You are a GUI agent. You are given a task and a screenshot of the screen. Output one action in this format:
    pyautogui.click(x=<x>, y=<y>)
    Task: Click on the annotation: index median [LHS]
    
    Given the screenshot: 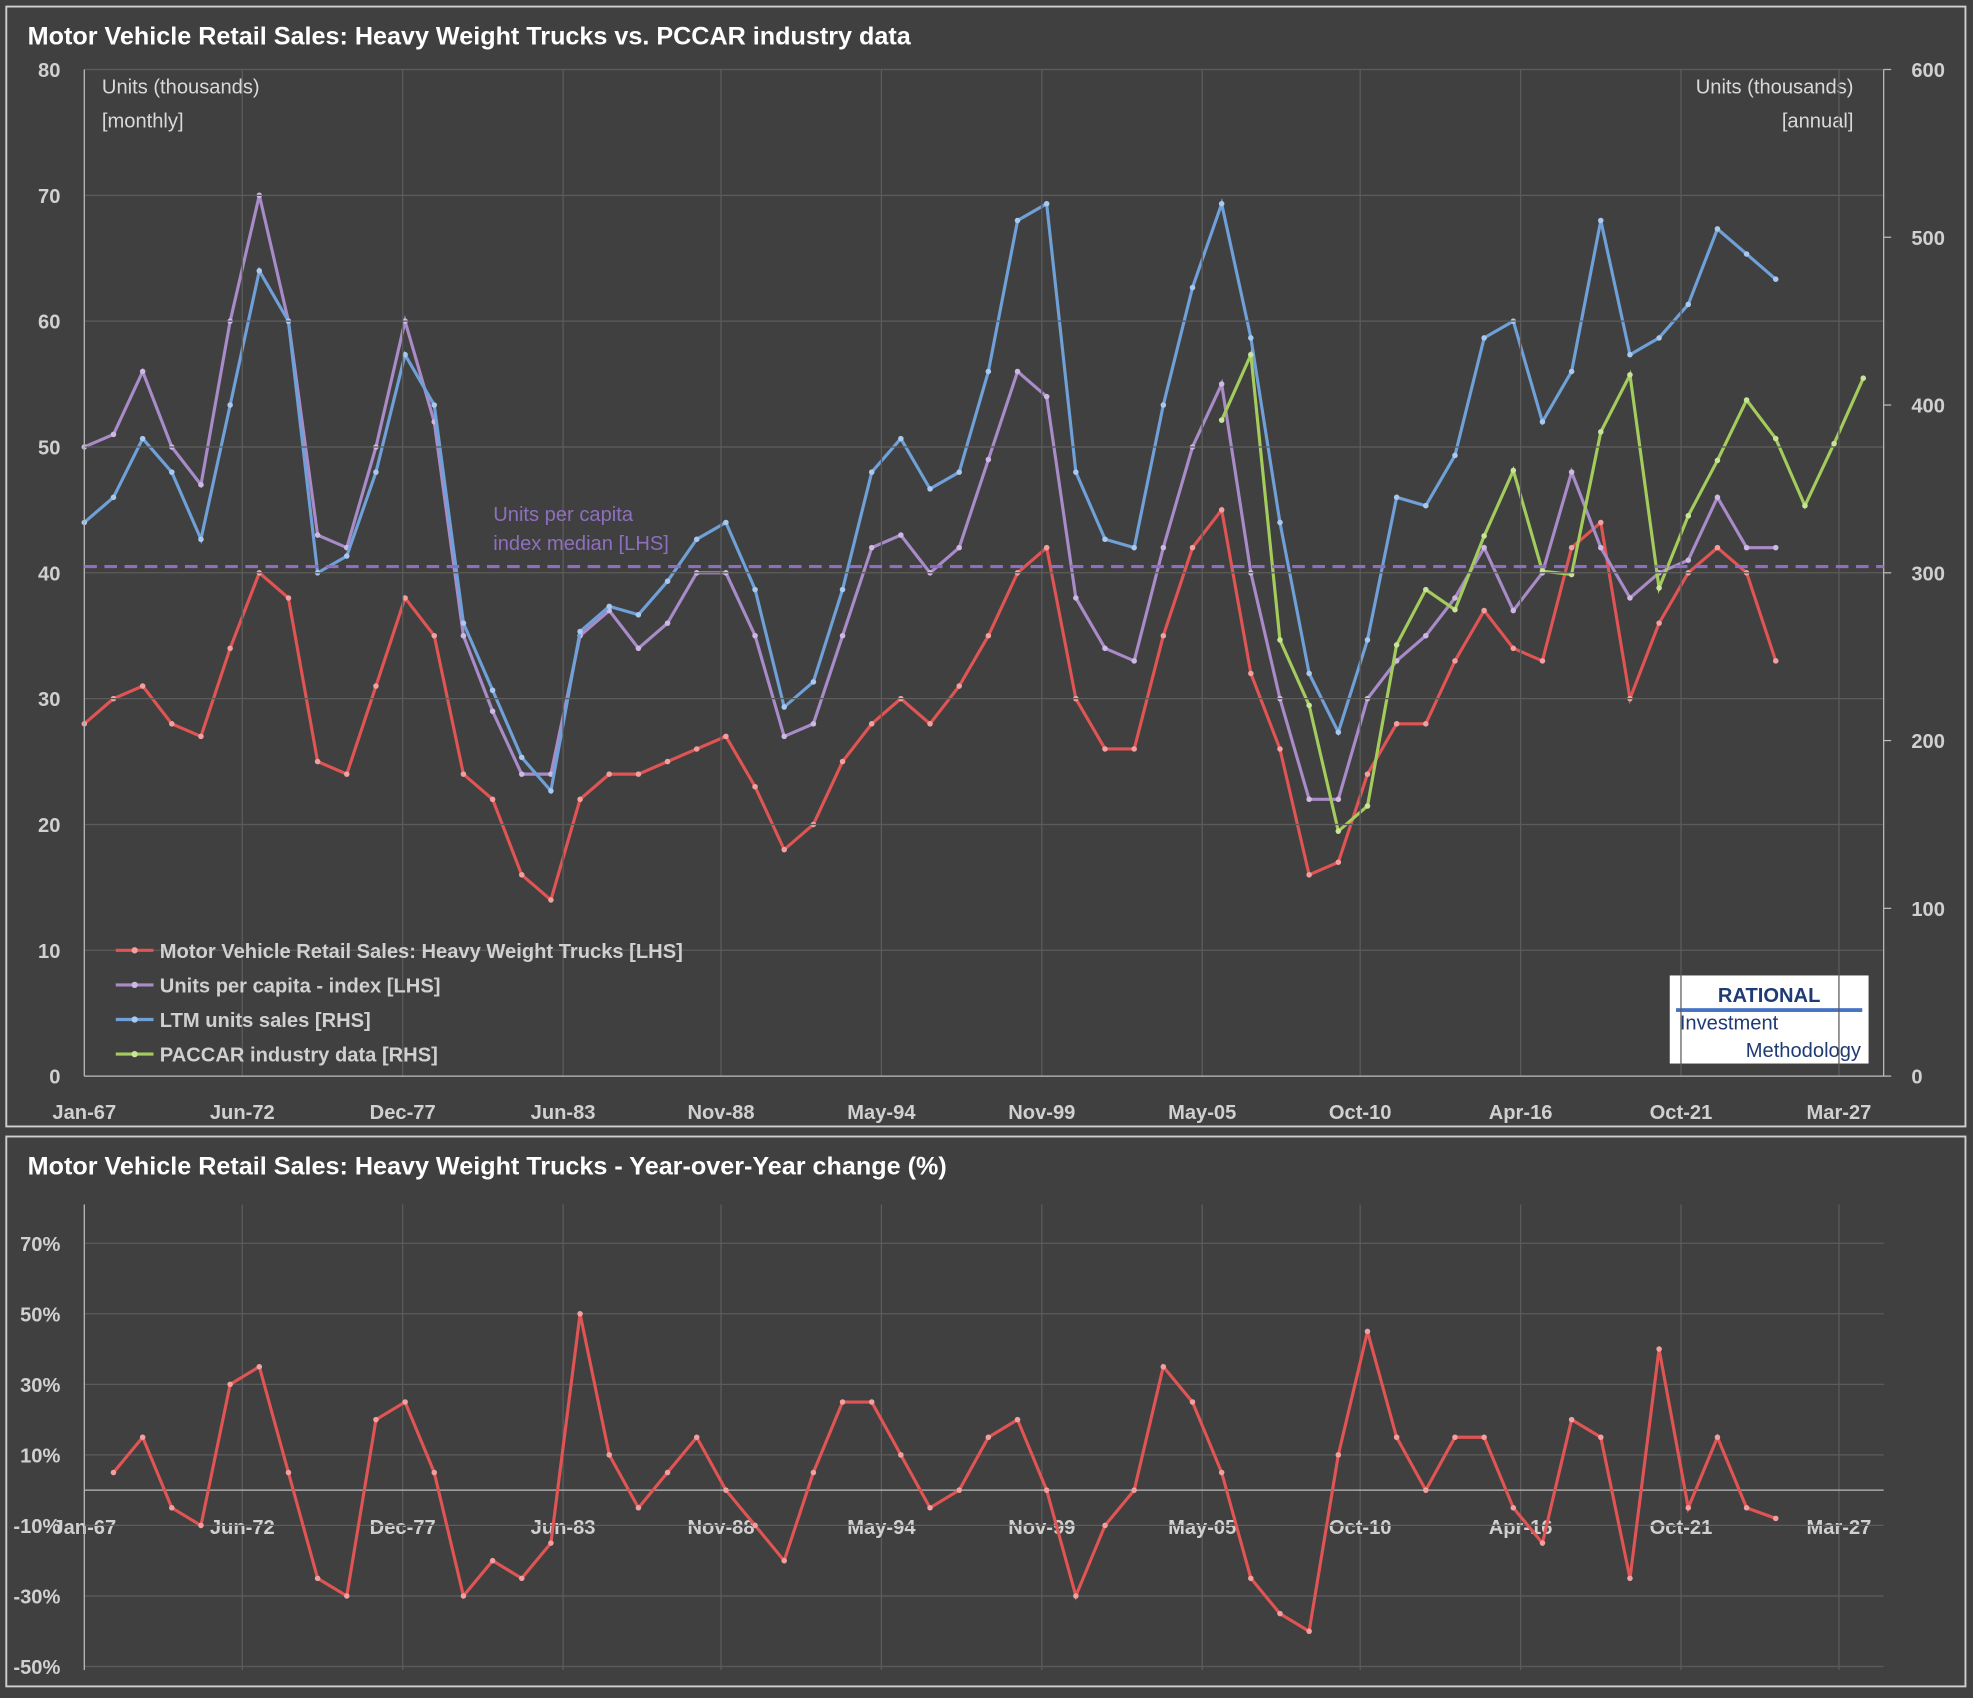 What is the action you would take?
    pyautogui.click(x=581, y=544)
    